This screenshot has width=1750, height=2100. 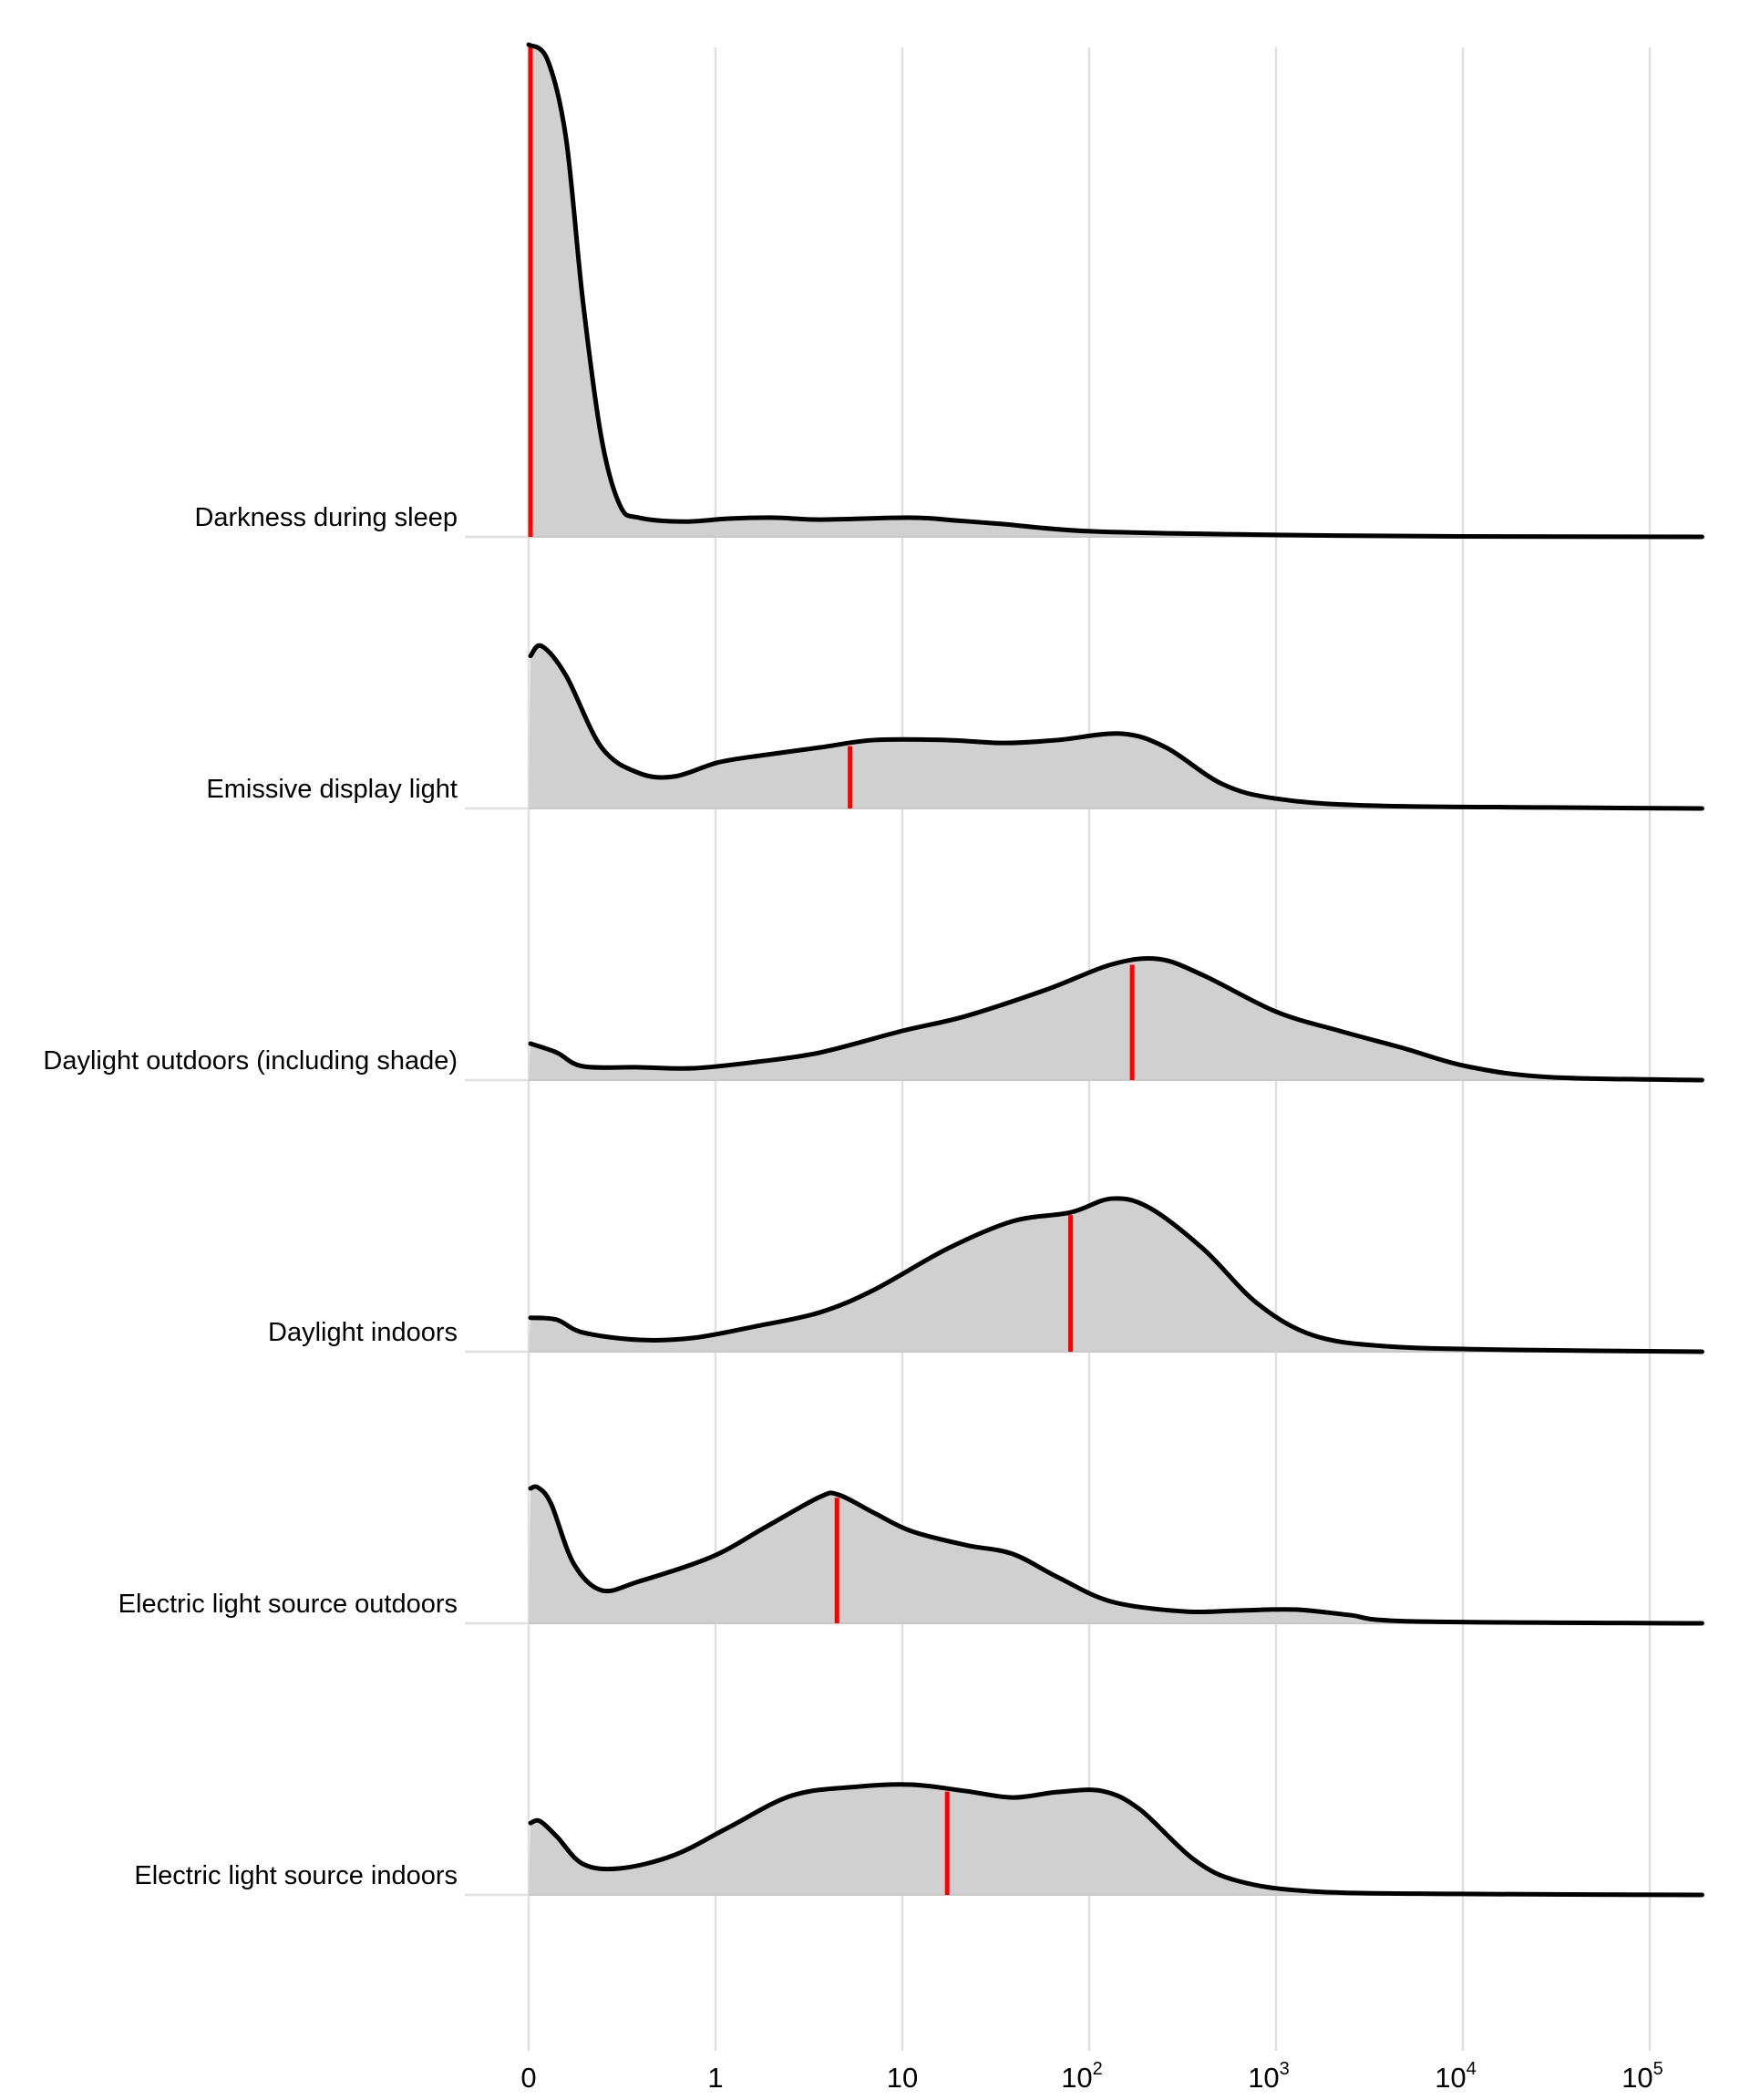 I want to click on ridge-label: Emissive display light, so click(x=332, y=790).